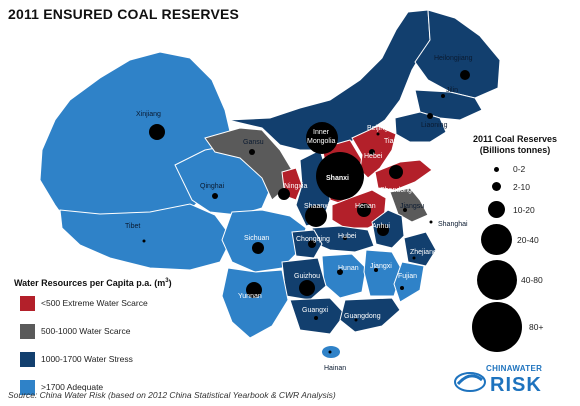  Describe the element at coordinates (316, 216) in the screenshot. I see `dot-shaanxi` at that location.